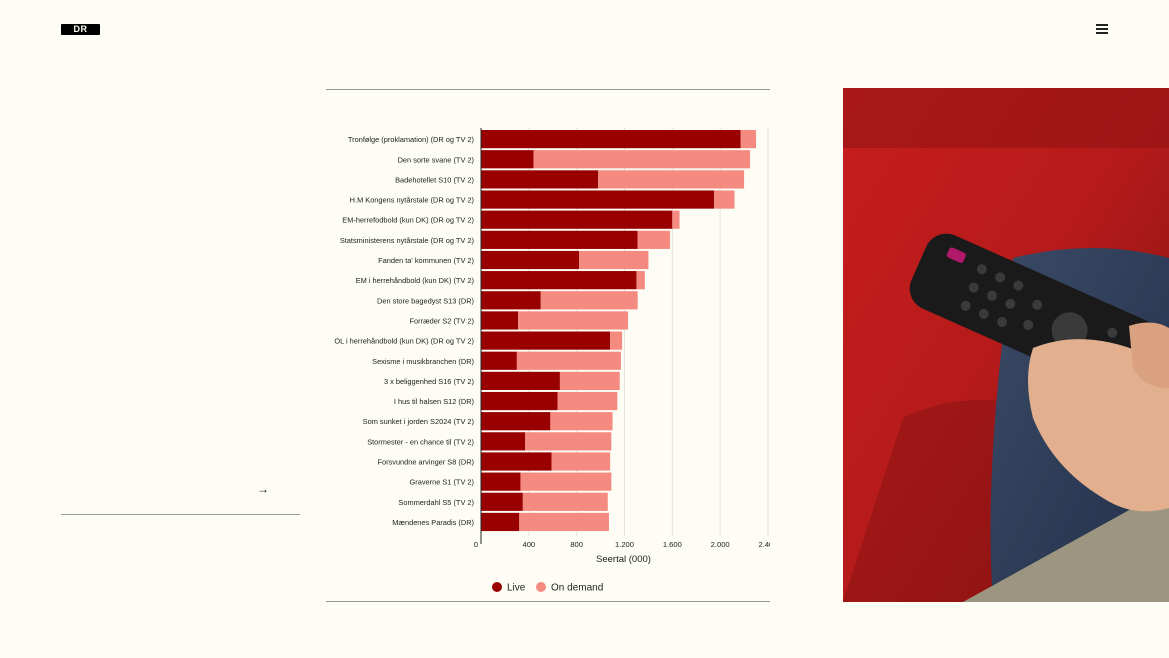  What do you see at coordinates (623, 559) in the screenshot?
I see `x-axis-label: Seertal (000)` at bounding box center [623, 559].